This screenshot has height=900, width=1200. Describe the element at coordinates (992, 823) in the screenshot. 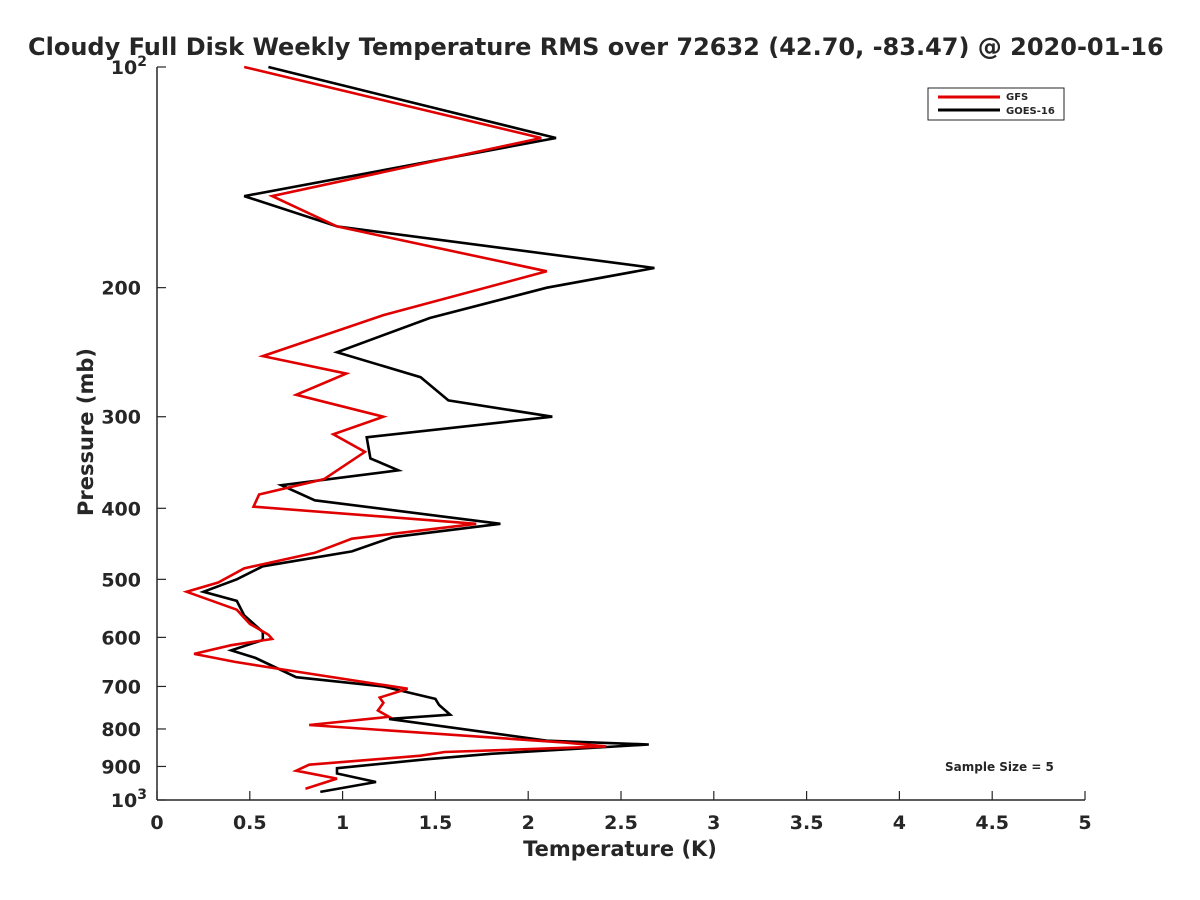

I see `x-tick-label: 4.5` at that location.